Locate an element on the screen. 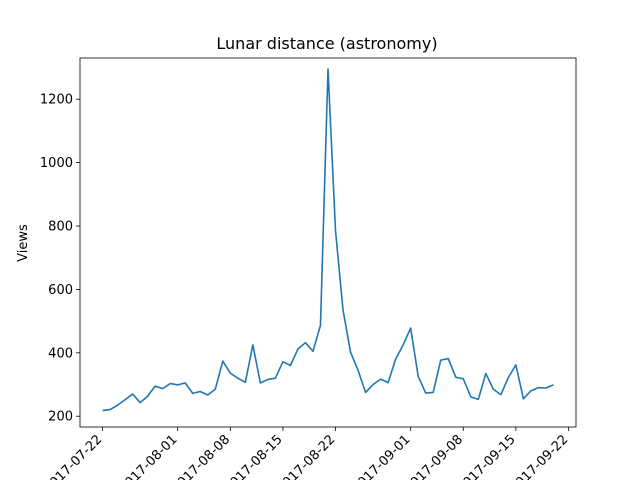 The height and width of the screenshot is (480, 640). x-tick-label: 2017-09-08 is located at coordinates (434, 456).